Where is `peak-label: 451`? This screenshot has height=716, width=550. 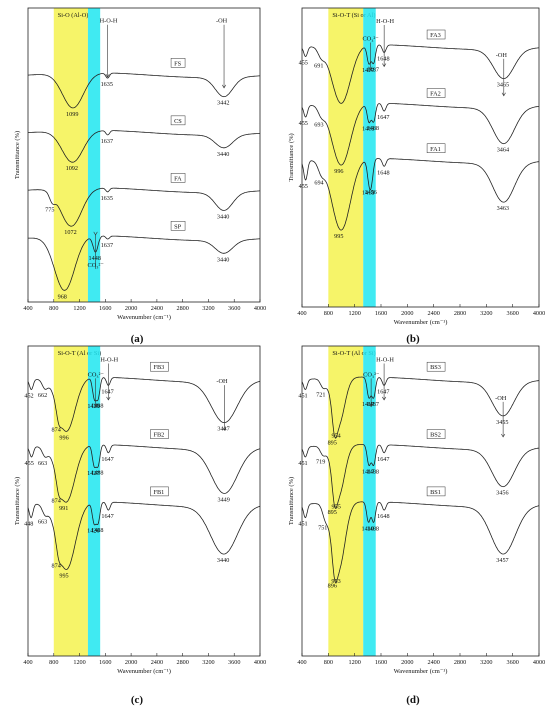
peak-label: 451 is located at coordinates (302, 396).